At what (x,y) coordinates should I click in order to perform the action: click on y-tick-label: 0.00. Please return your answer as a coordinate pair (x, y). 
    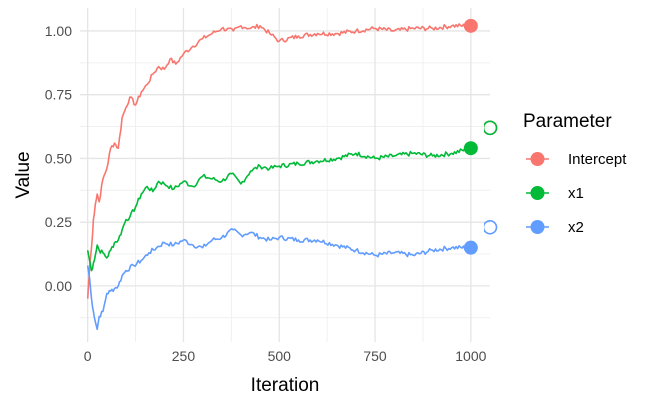
    Looking at the image, I should click on (58, 286).